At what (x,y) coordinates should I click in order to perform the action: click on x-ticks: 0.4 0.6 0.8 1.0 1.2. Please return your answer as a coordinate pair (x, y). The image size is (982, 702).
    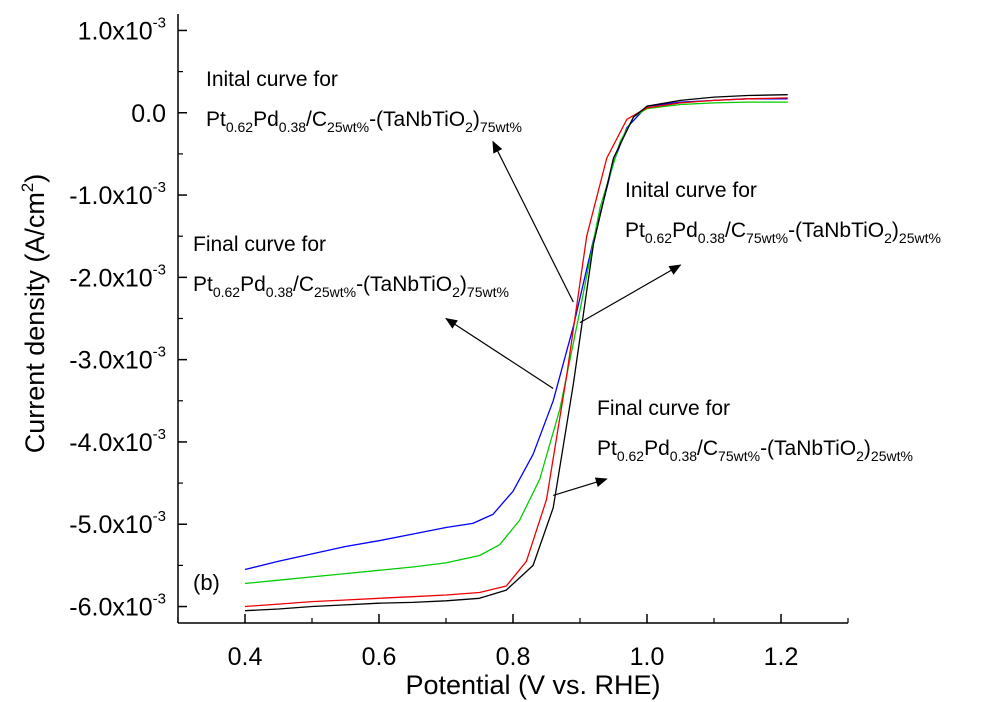
    Looking at the image, I should click on (513, 642).